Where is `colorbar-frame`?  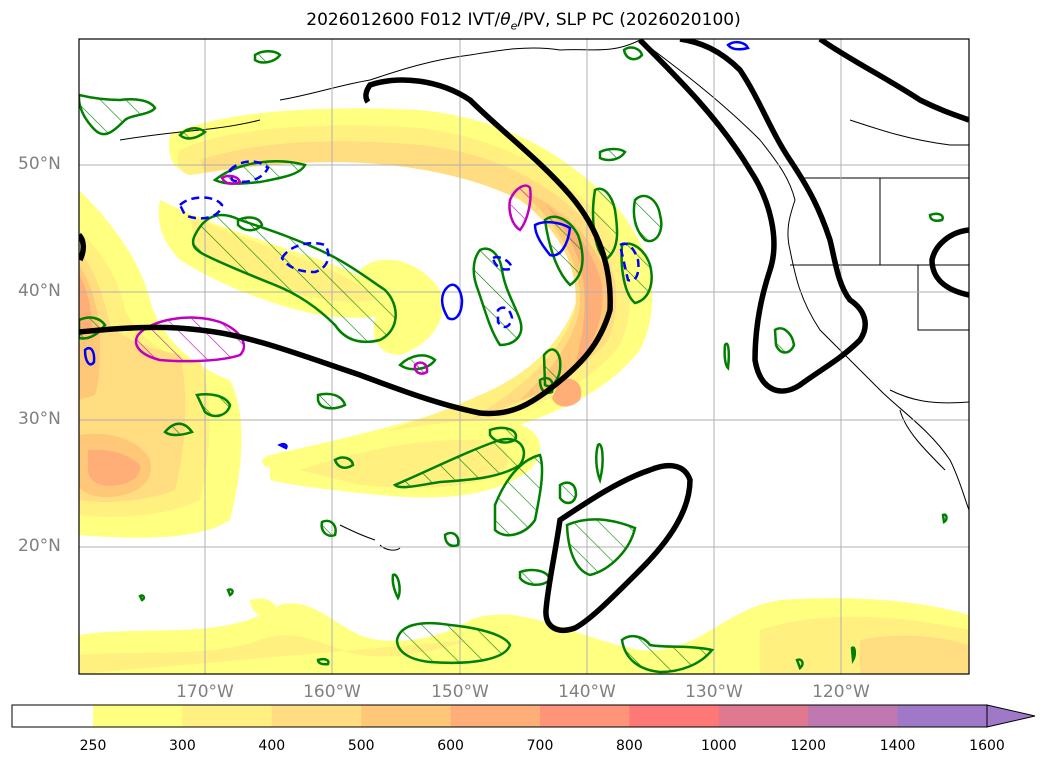 colorbar-frame is located at coordinates (499, 716).